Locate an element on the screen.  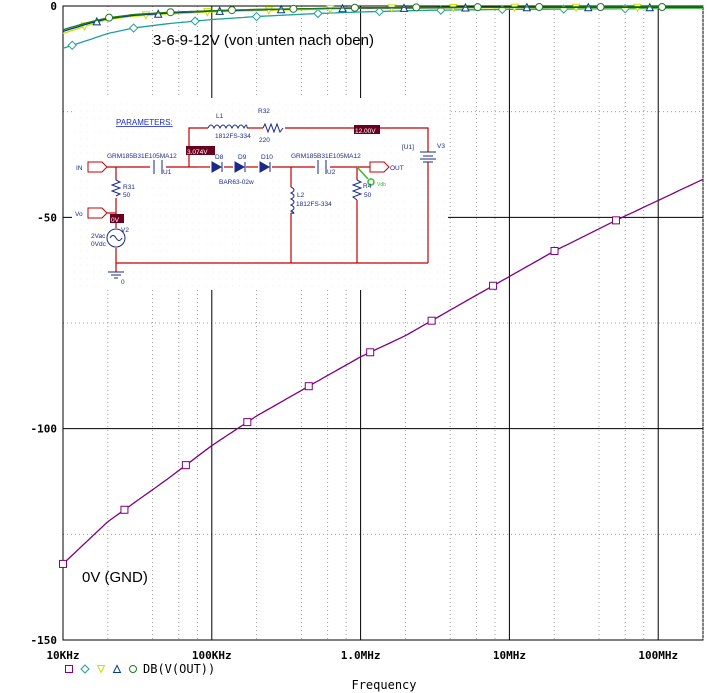
label-v2-ac: 2Vac is located at coordinates (98, 236).